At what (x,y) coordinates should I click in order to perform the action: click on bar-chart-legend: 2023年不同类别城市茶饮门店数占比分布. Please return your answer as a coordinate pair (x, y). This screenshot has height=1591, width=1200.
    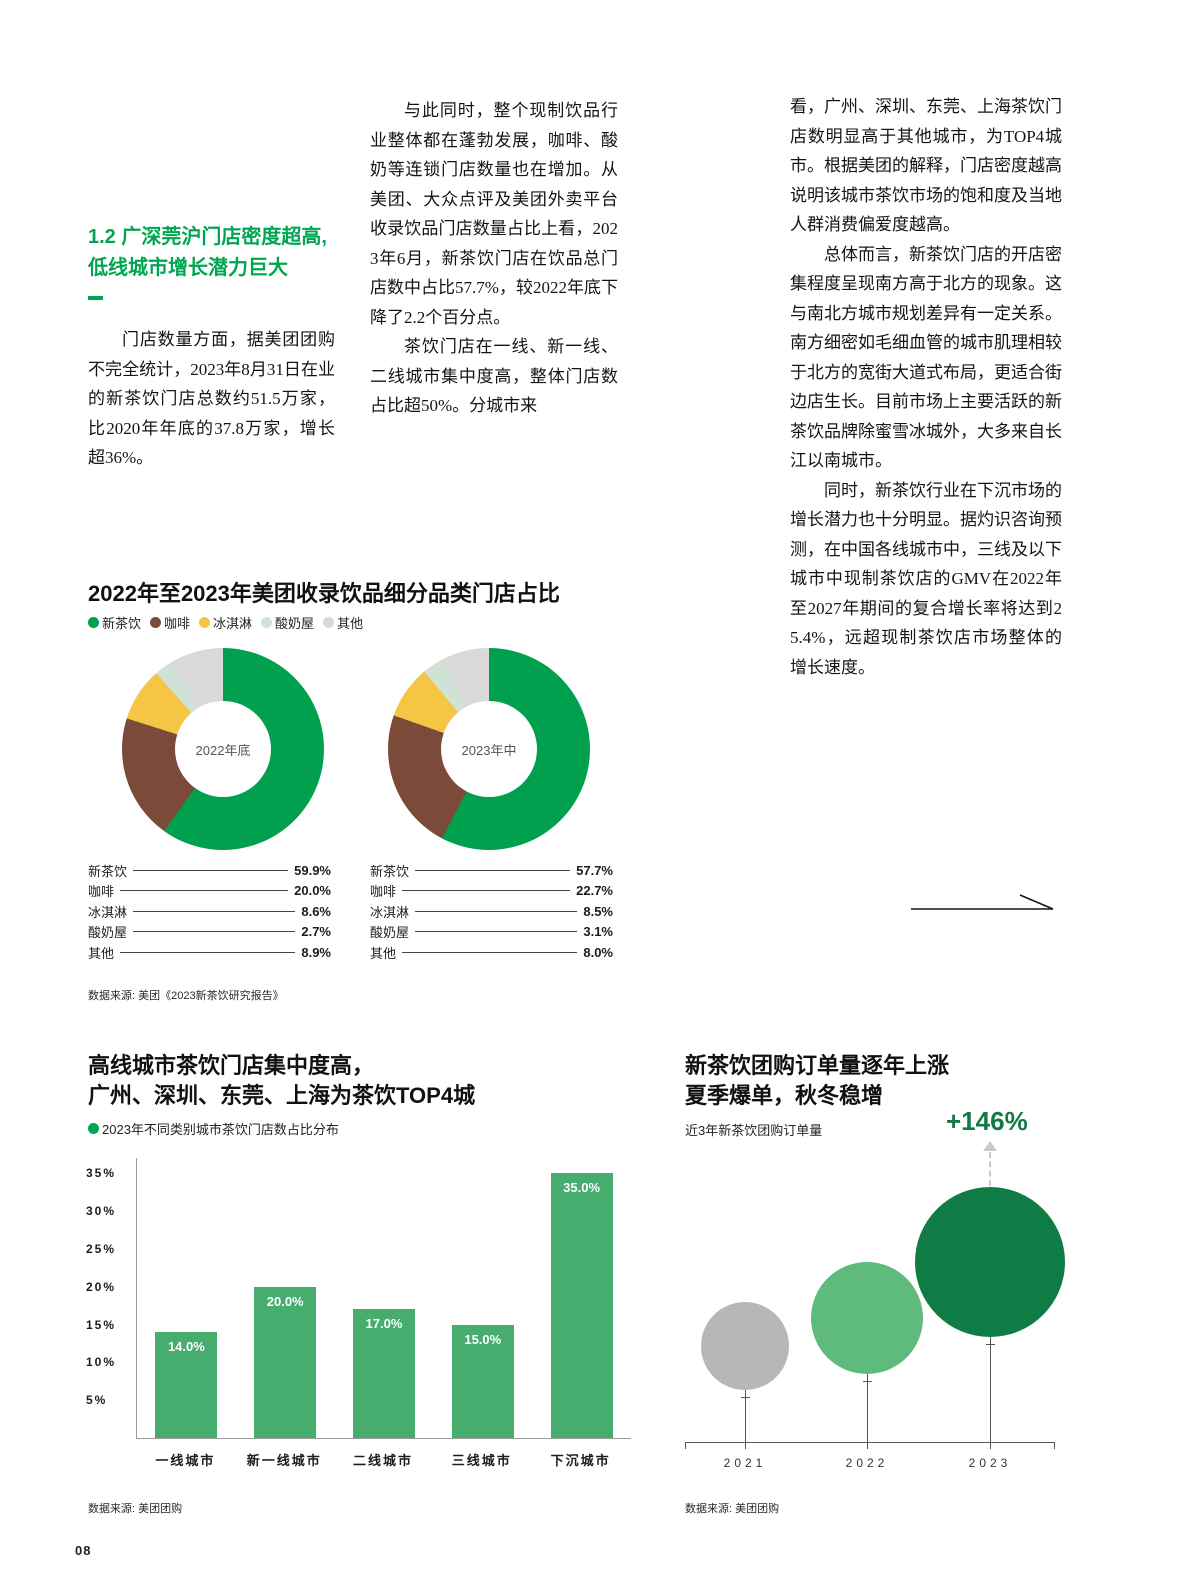
    Looking at the image, I should click on (213, 1128).